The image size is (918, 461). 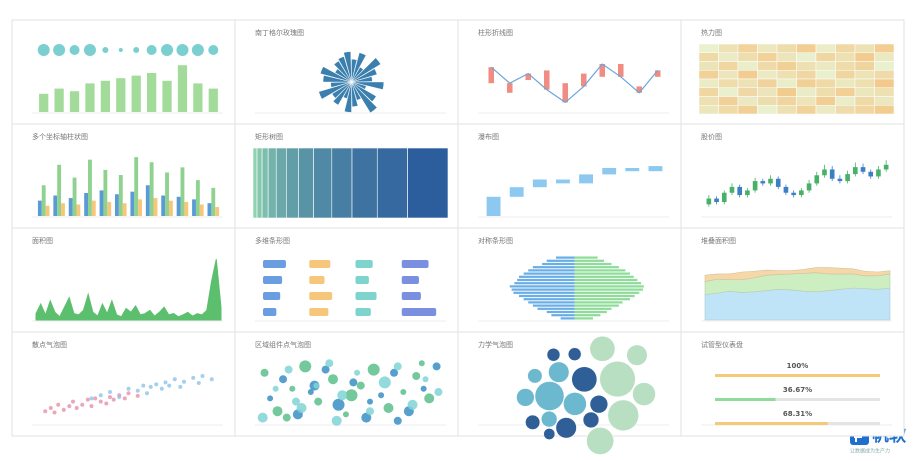 What do you see at coordinates (797, 375) in the screenshot?
I see `gauge-fill` at bounding box center [797, 375].